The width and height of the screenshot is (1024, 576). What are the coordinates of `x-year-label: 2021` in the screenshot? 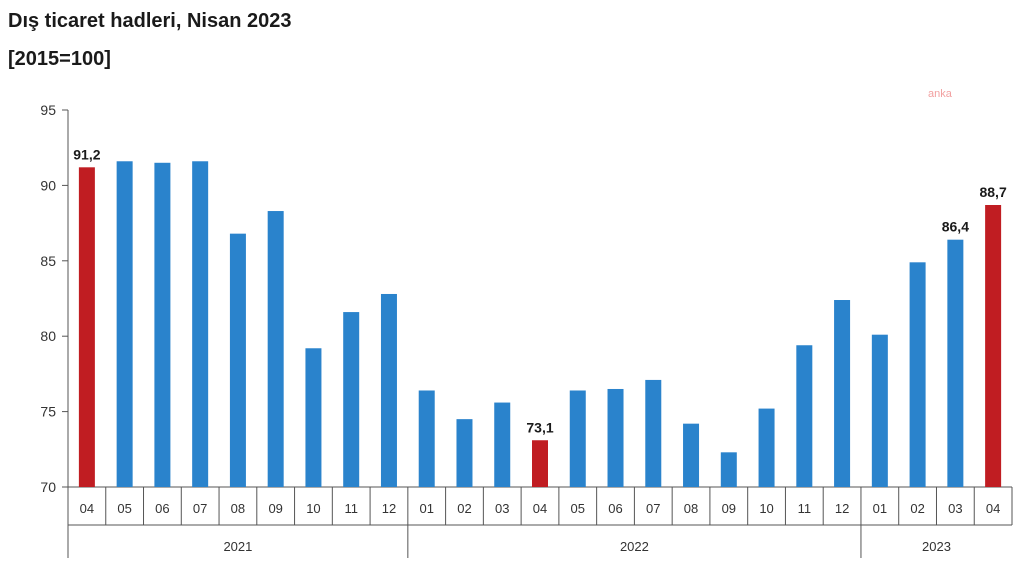 It's located at (237, 546).